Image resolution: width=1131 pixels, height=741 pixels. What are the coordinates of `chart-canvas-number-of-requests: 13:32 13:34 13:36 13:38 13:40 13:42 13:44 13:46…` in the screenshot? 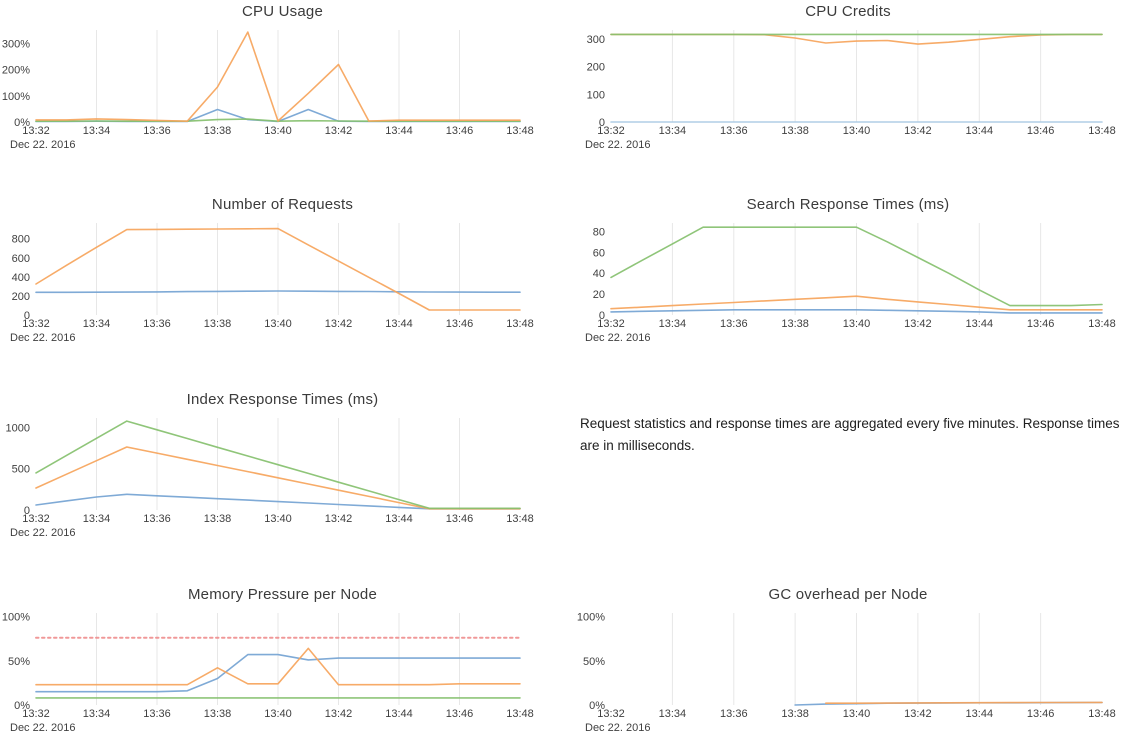 It's located at (282, 284).